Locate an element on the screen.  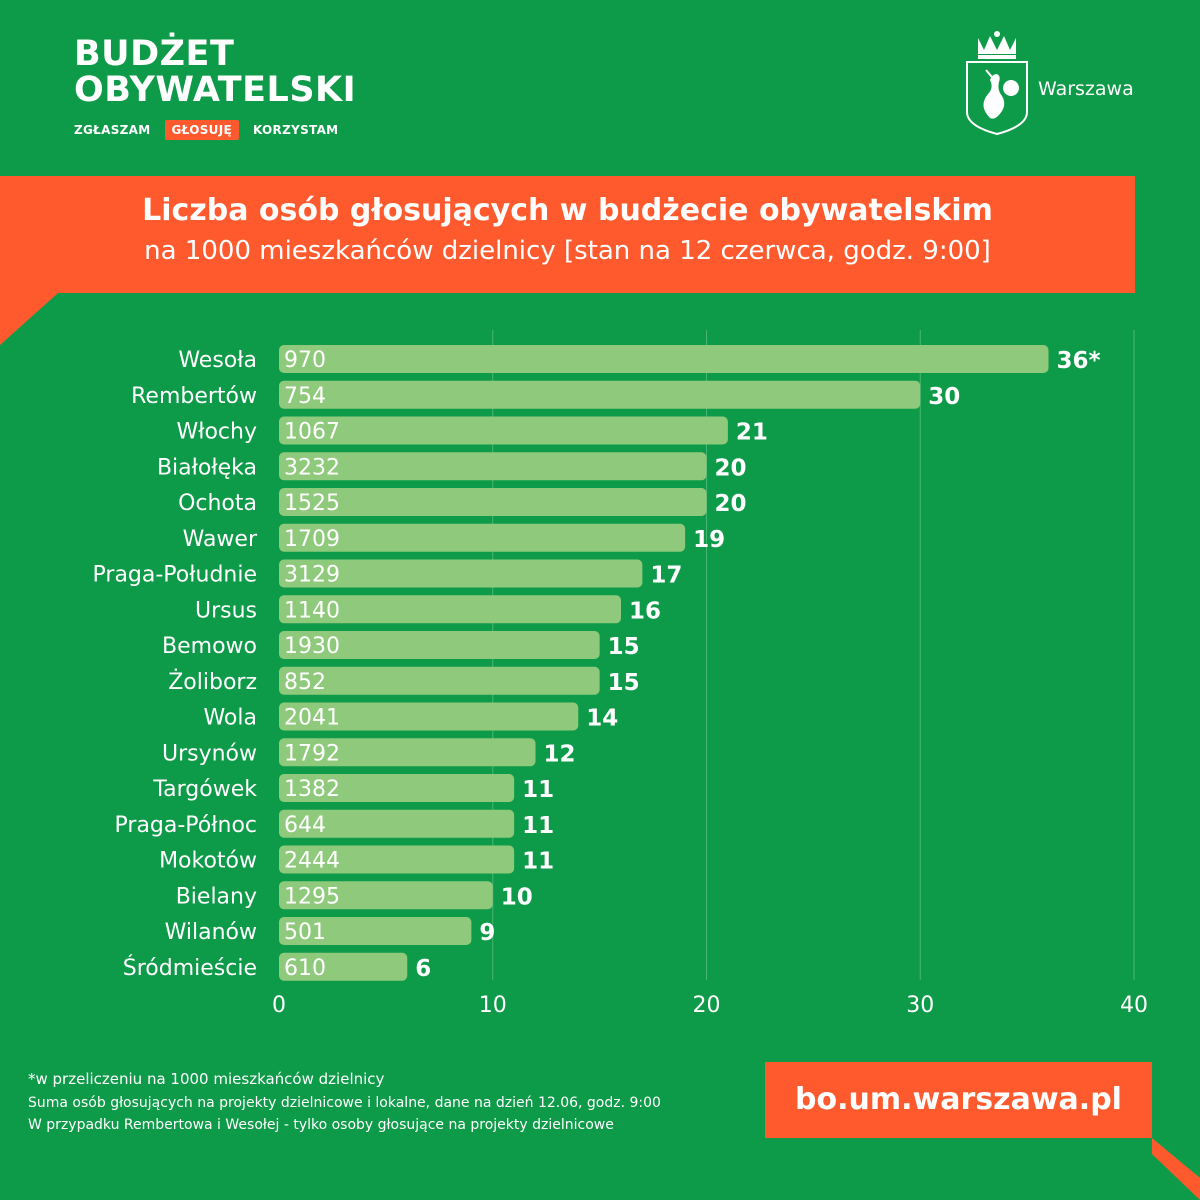
x-tick-label: 0 is located at coordinates (279, 1005).